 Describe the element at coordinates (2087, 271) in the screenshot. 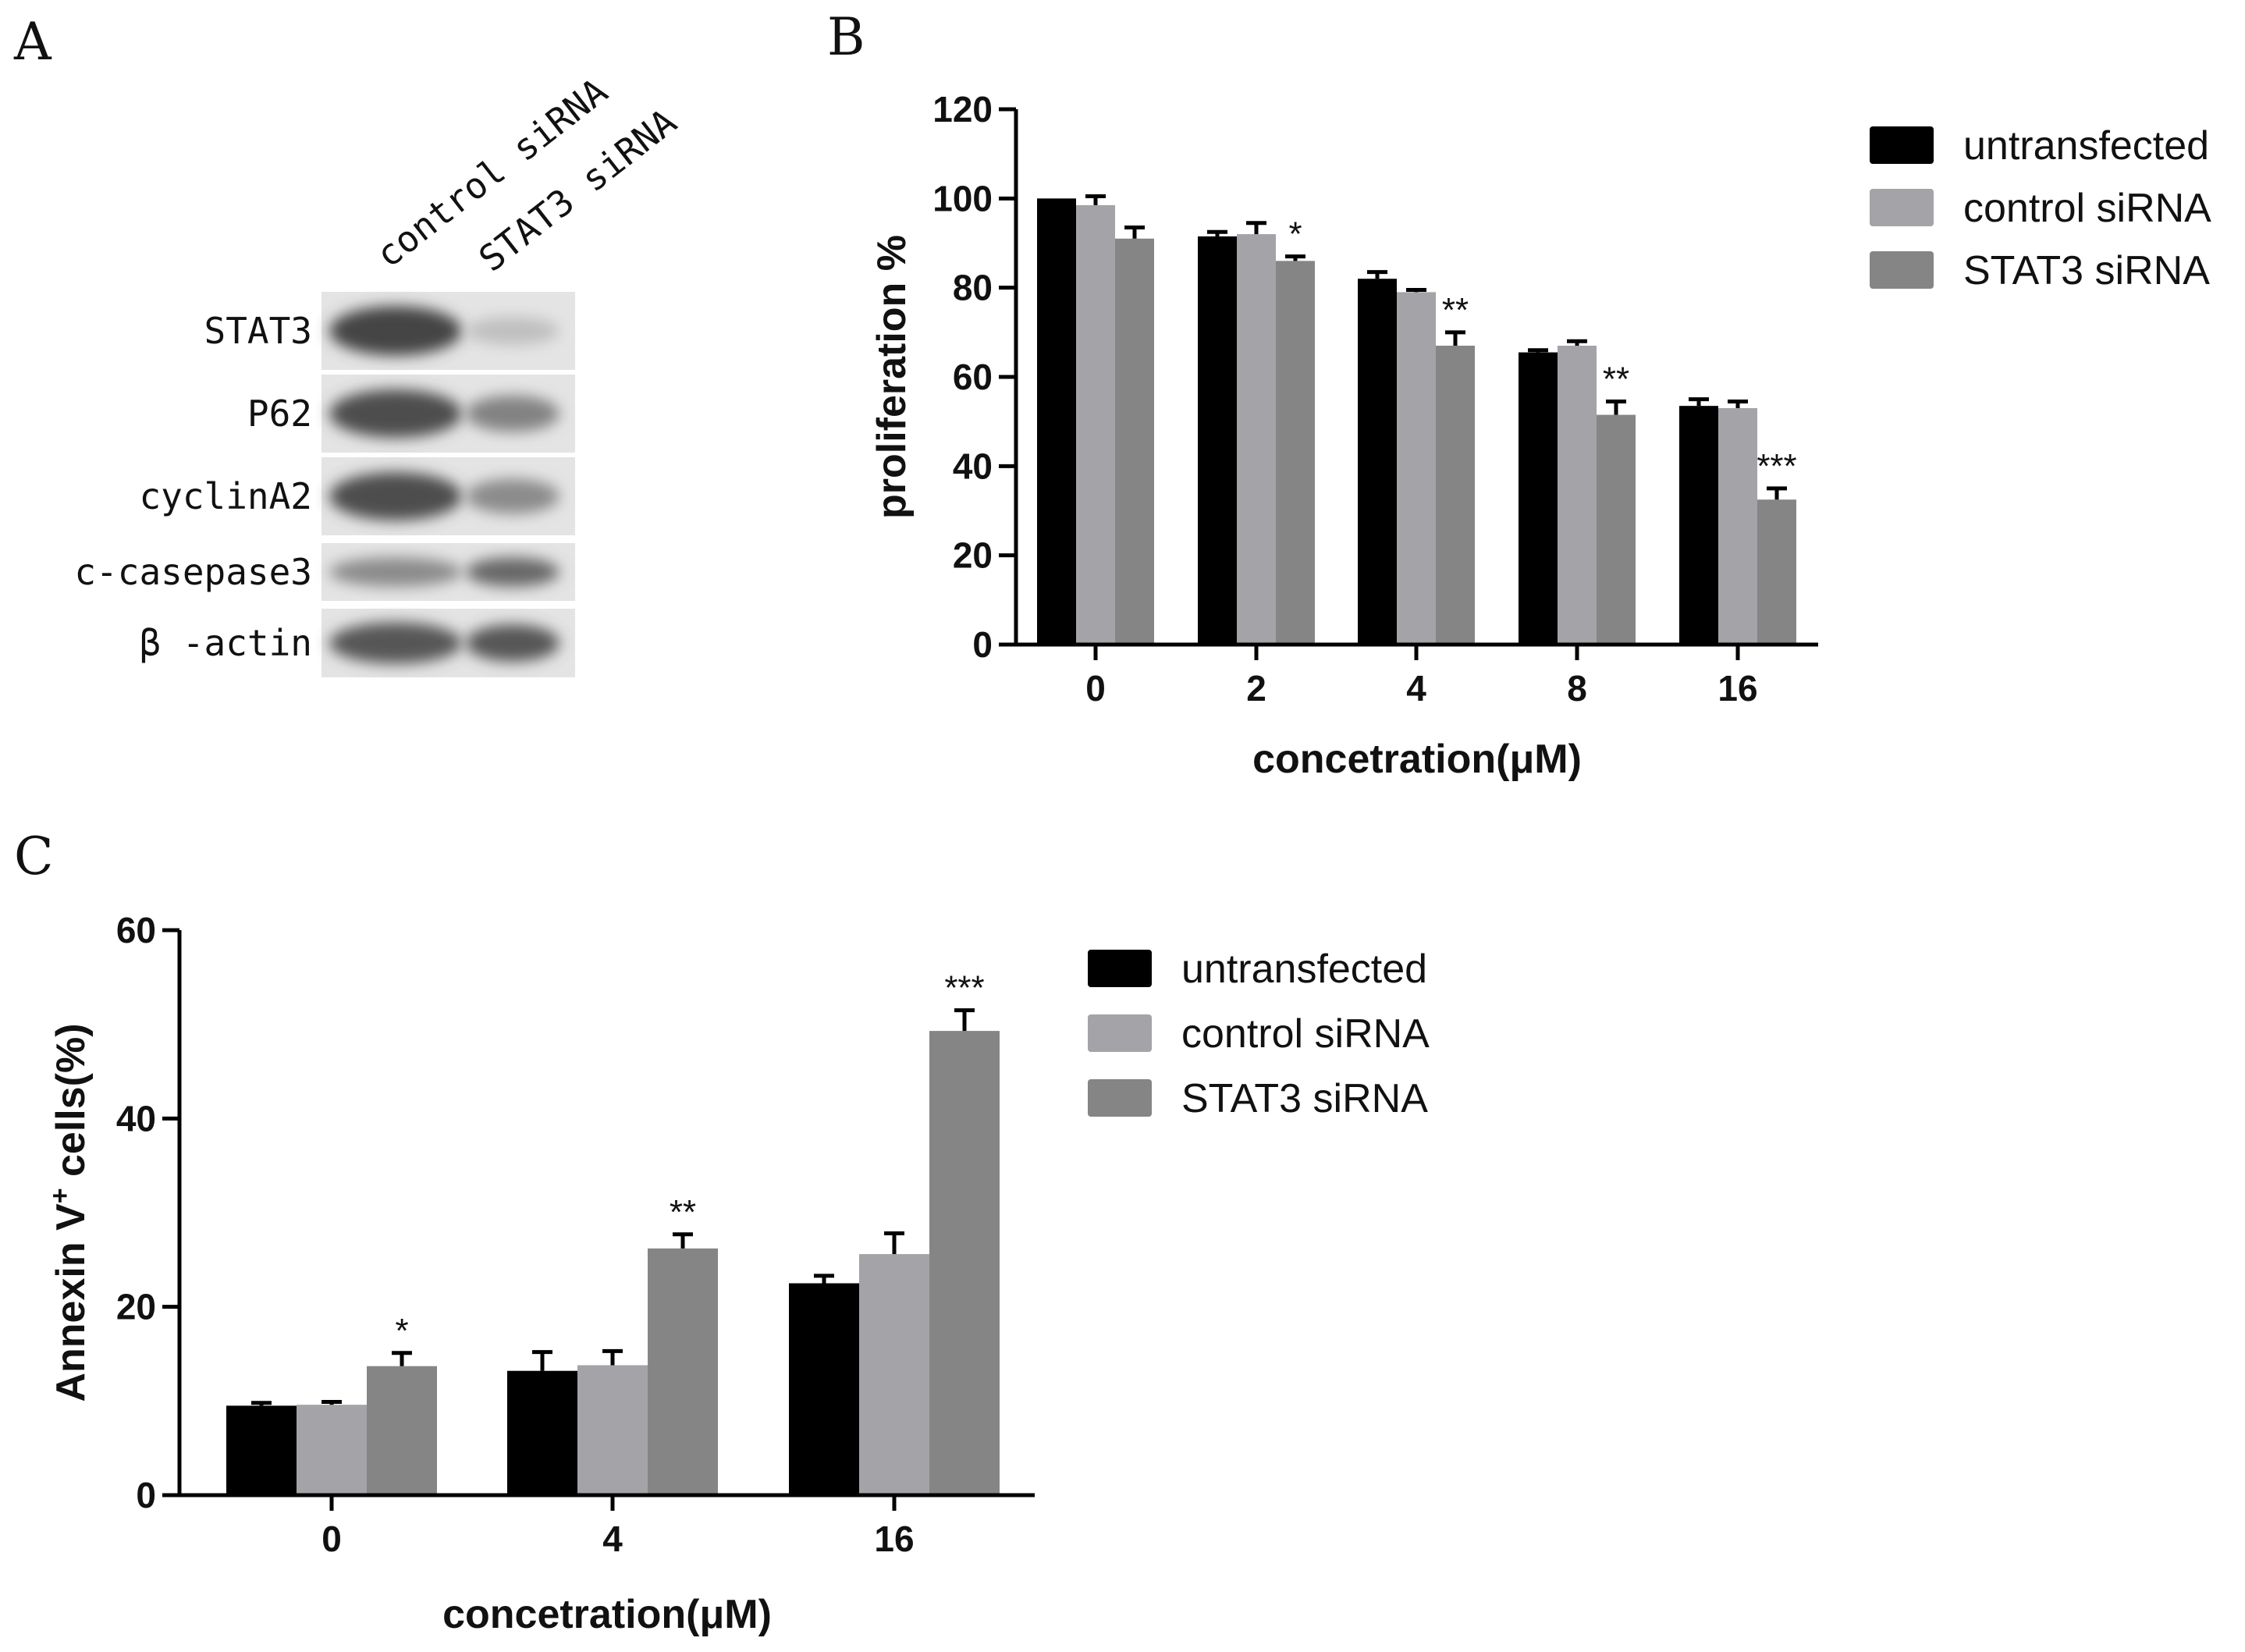

I see `b-legend-label: STAT3 siRNA` at that location.